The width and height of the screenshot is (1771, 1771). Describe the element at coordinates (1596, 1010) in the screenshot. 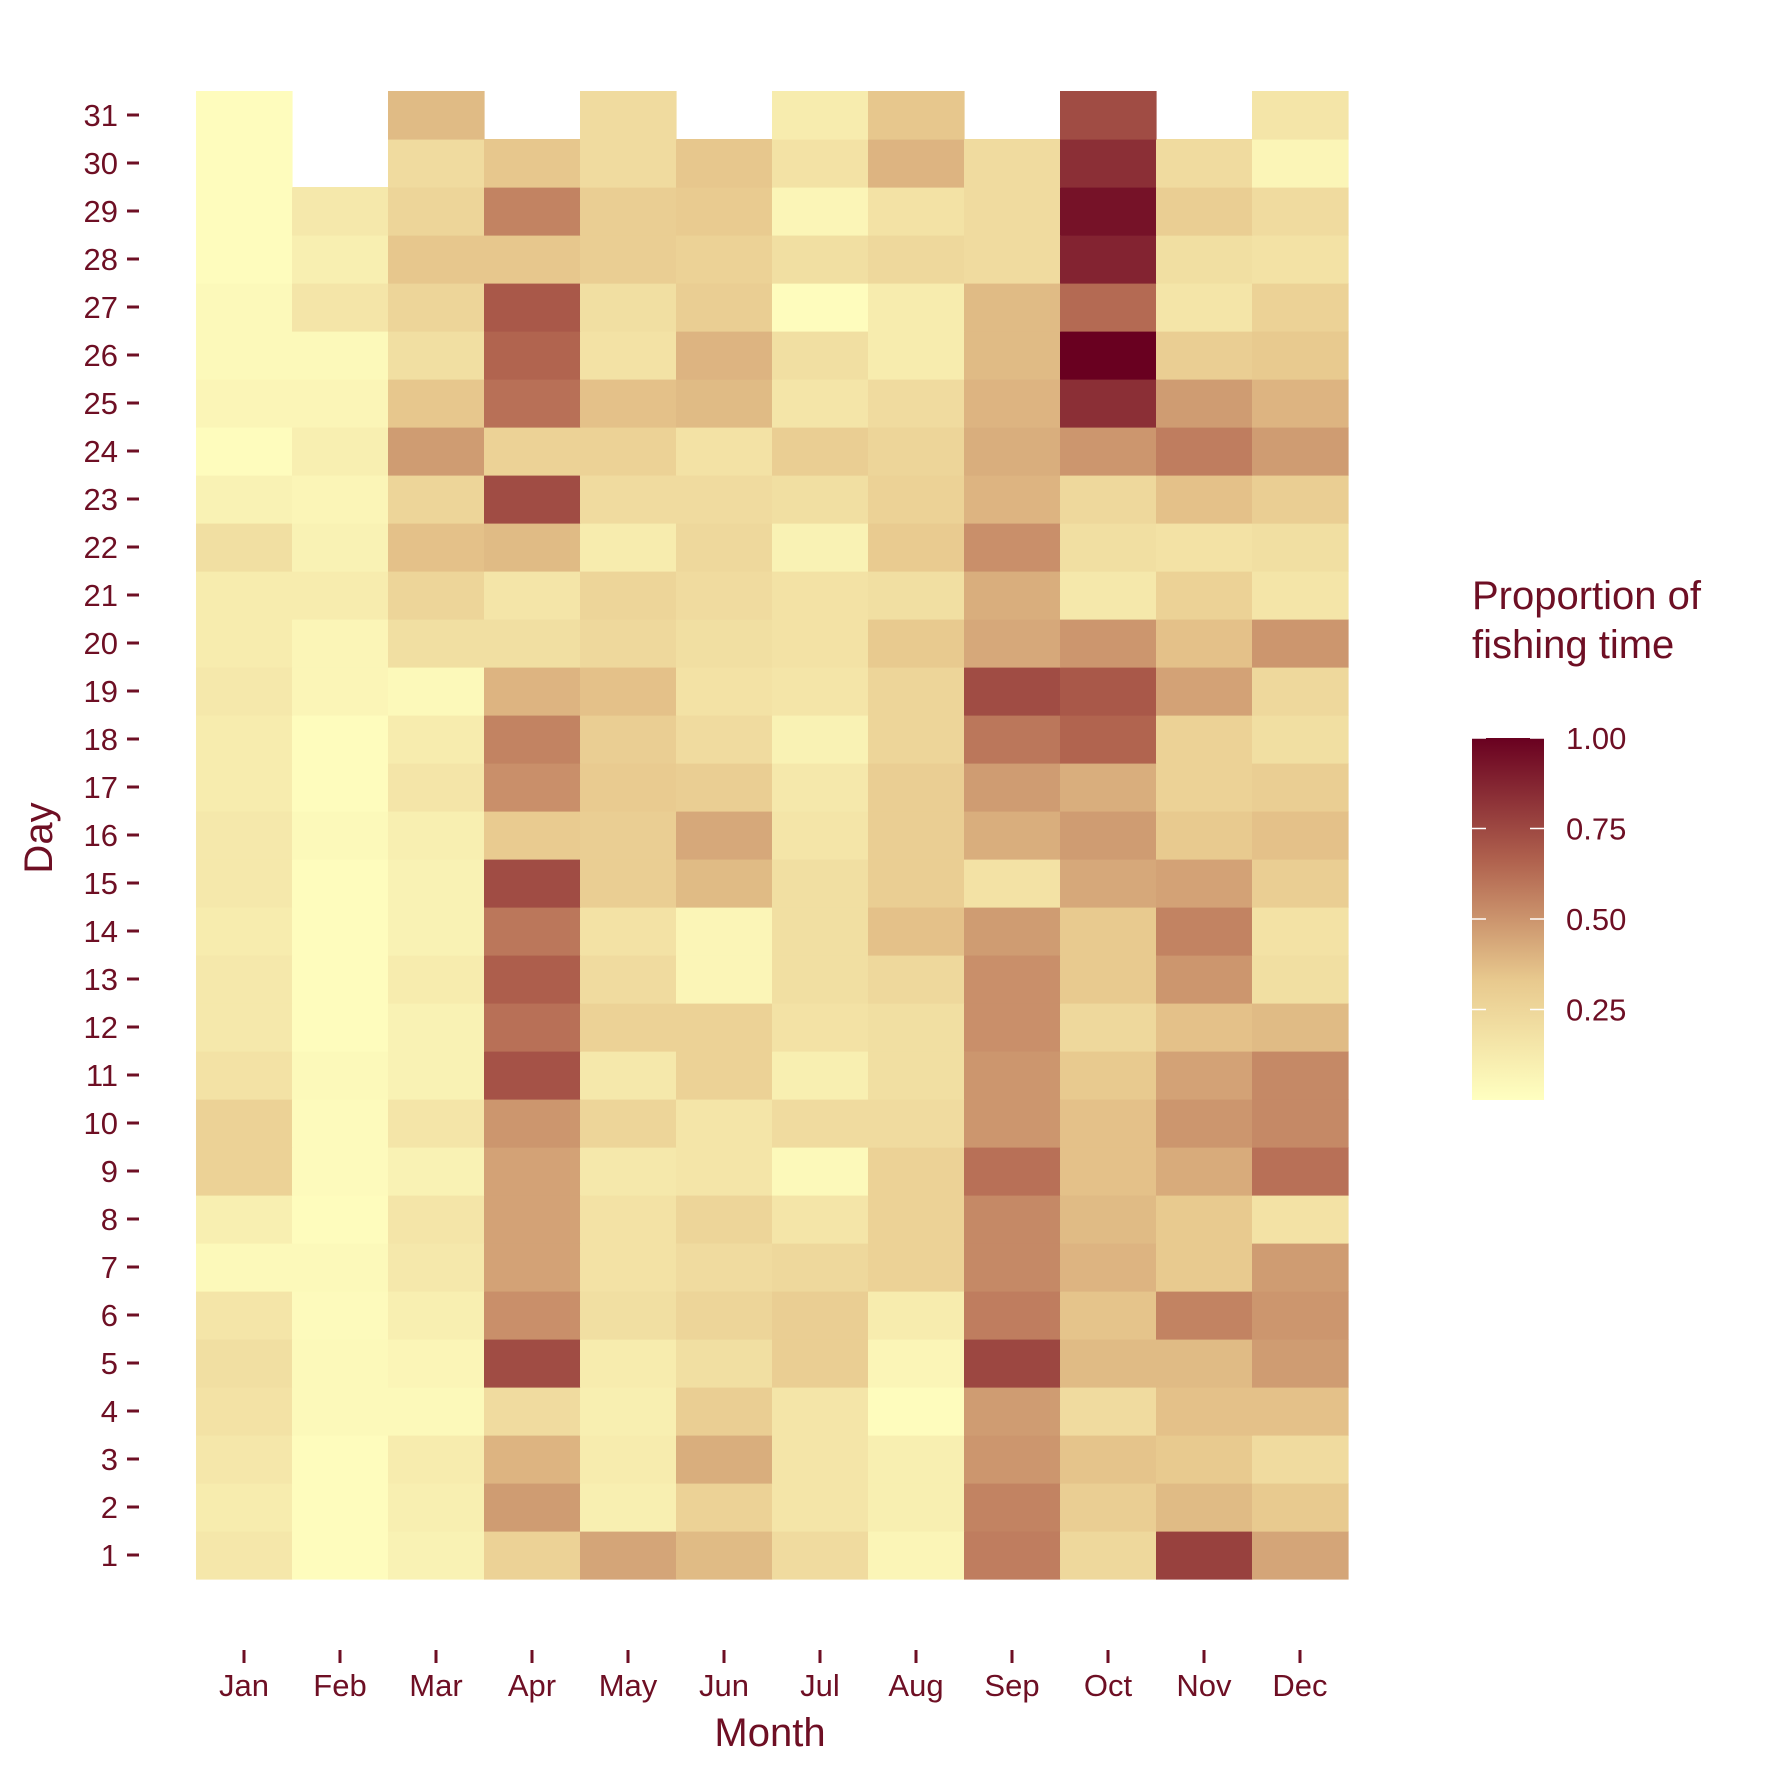

I see `legend-tick-label: 0.25` at that location.